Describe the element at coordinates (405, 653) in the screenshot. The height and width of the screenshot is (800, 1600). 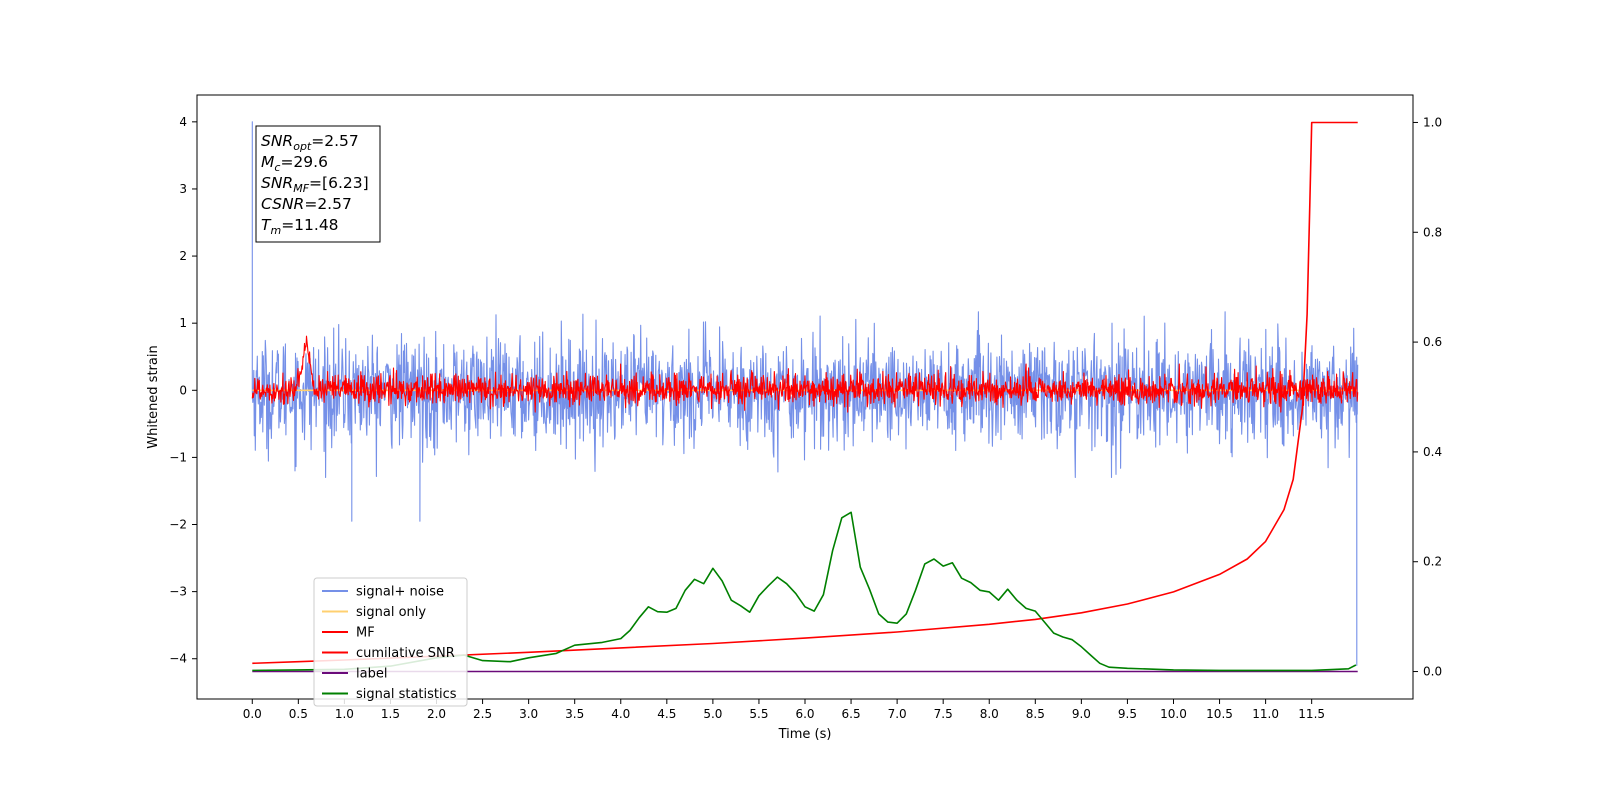
I see `legend-entry: cumilative SNR` at that location.